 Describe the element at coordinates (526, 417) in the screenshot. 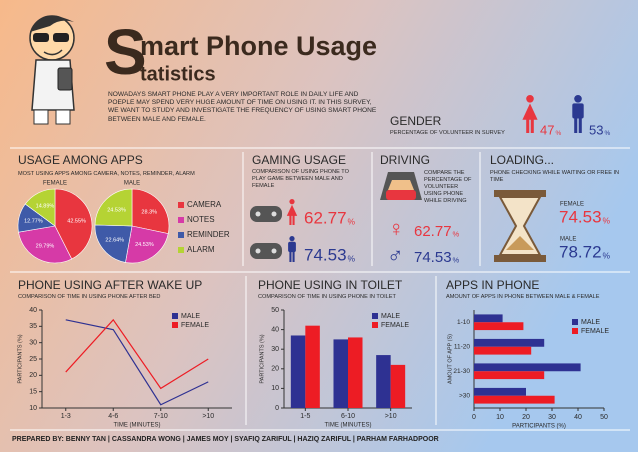

I see `x-tick-label: 20` at that location.